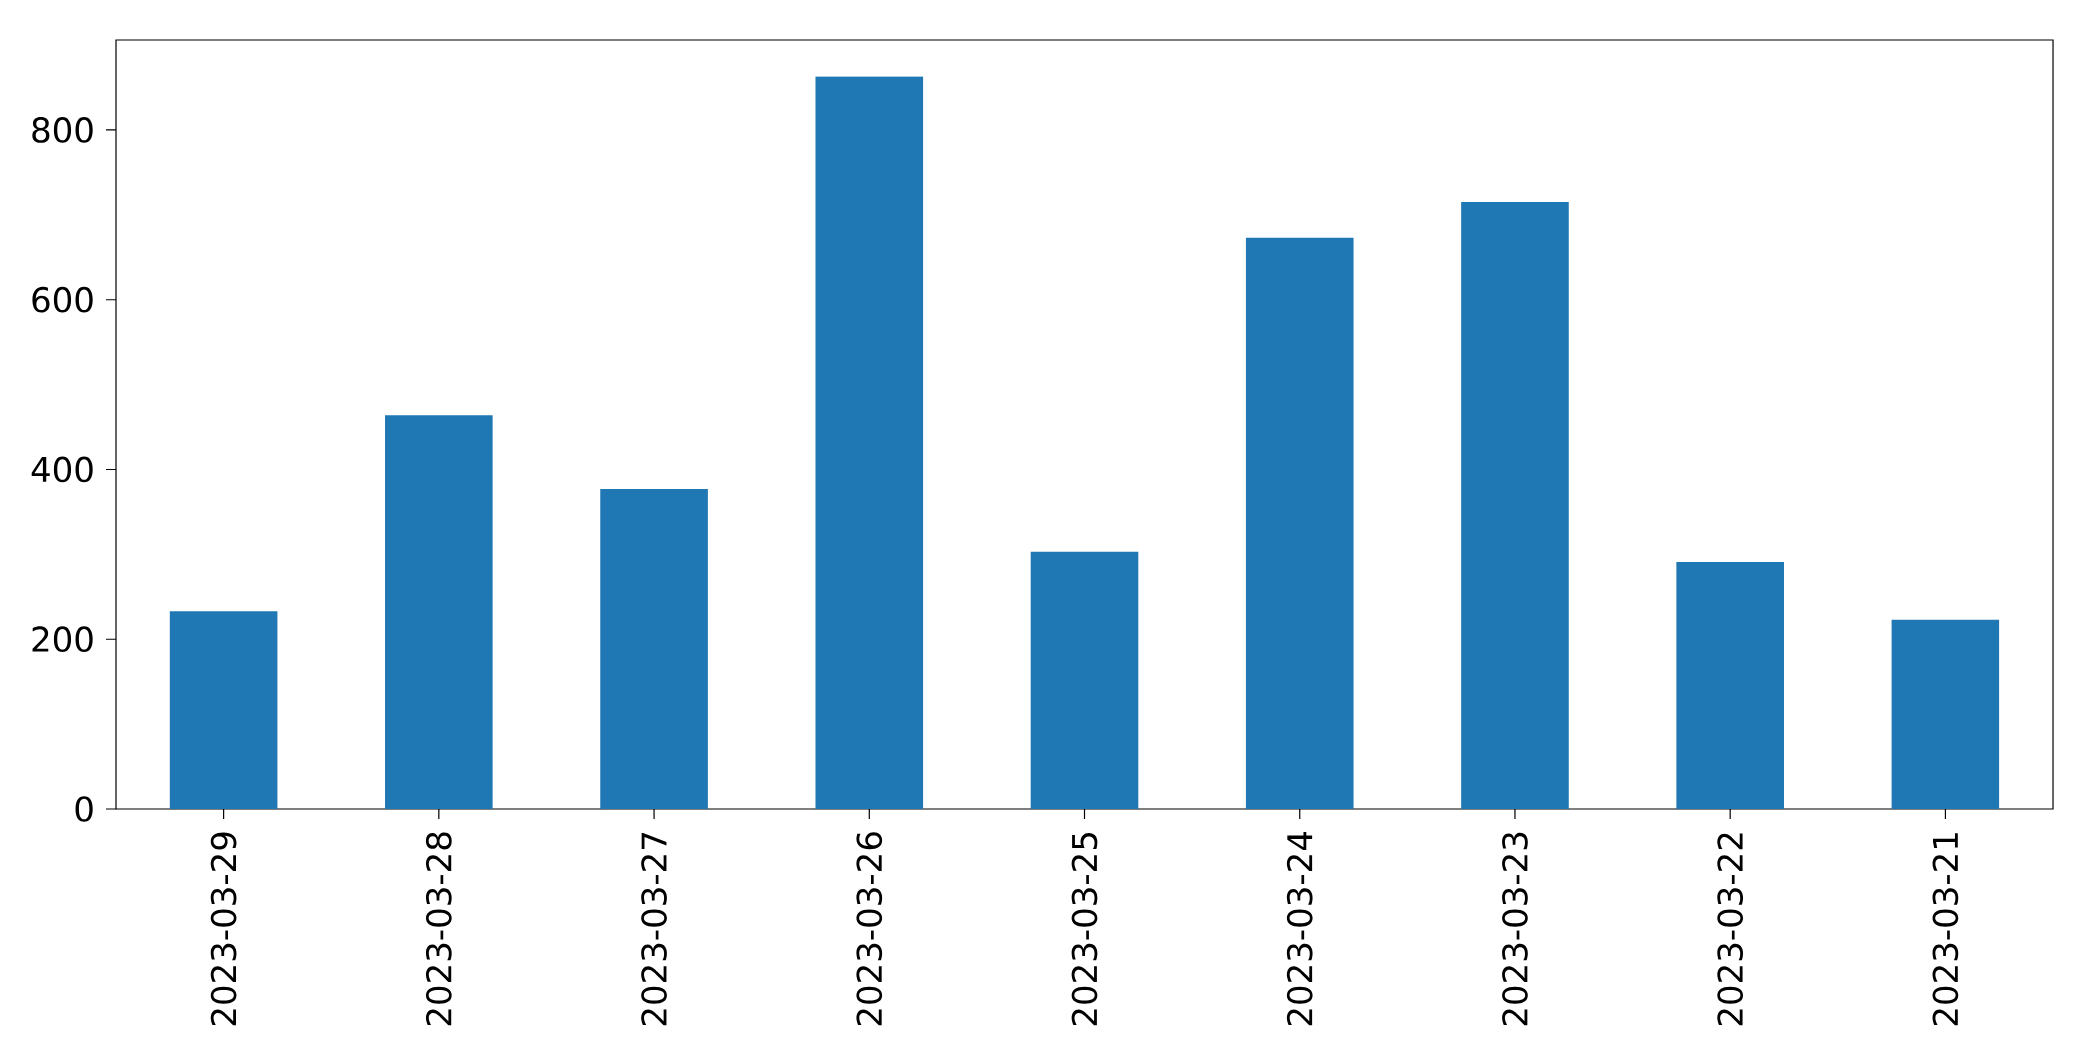 This screenshot has width=2093, height=1061. Describe the element at coordinates (223, 929) in the screenshot. I see `x-tick-label: 2023-03-29` at that location.